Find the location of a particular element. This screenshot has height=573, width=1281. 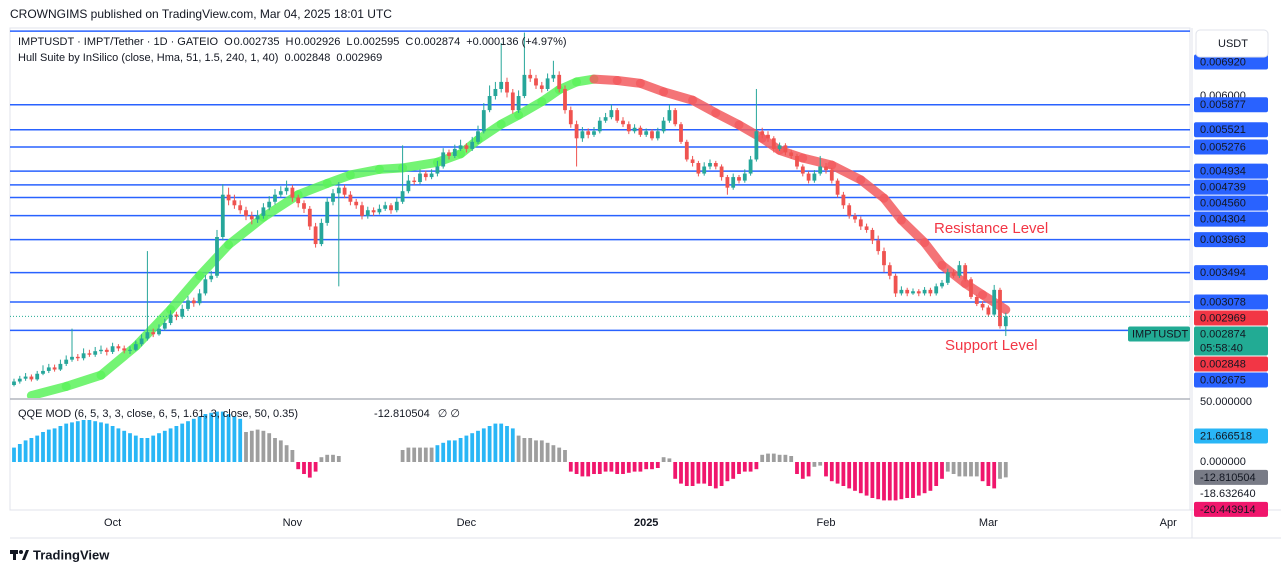

qqe-value-label-bg is located at coordinates (1231, 477).